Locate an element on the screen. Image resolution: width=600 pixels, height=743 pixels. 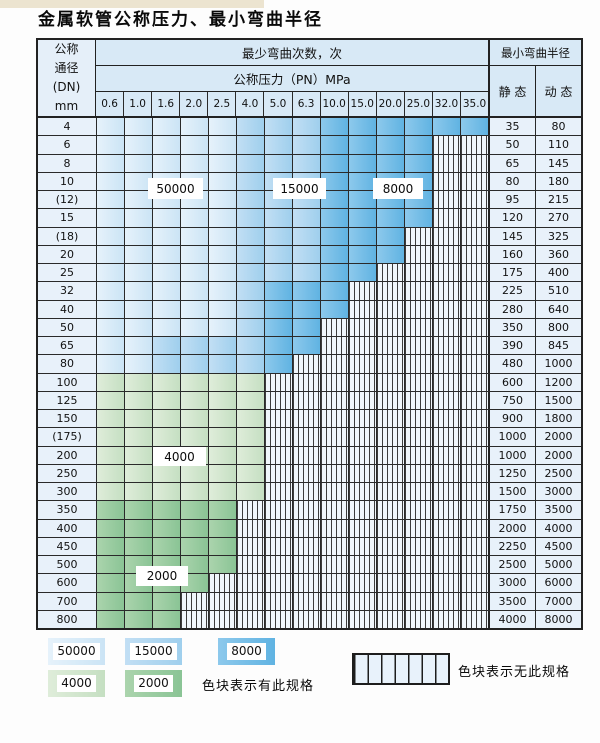
static-radius-cell: 390 is located at coordinates (511, 346).